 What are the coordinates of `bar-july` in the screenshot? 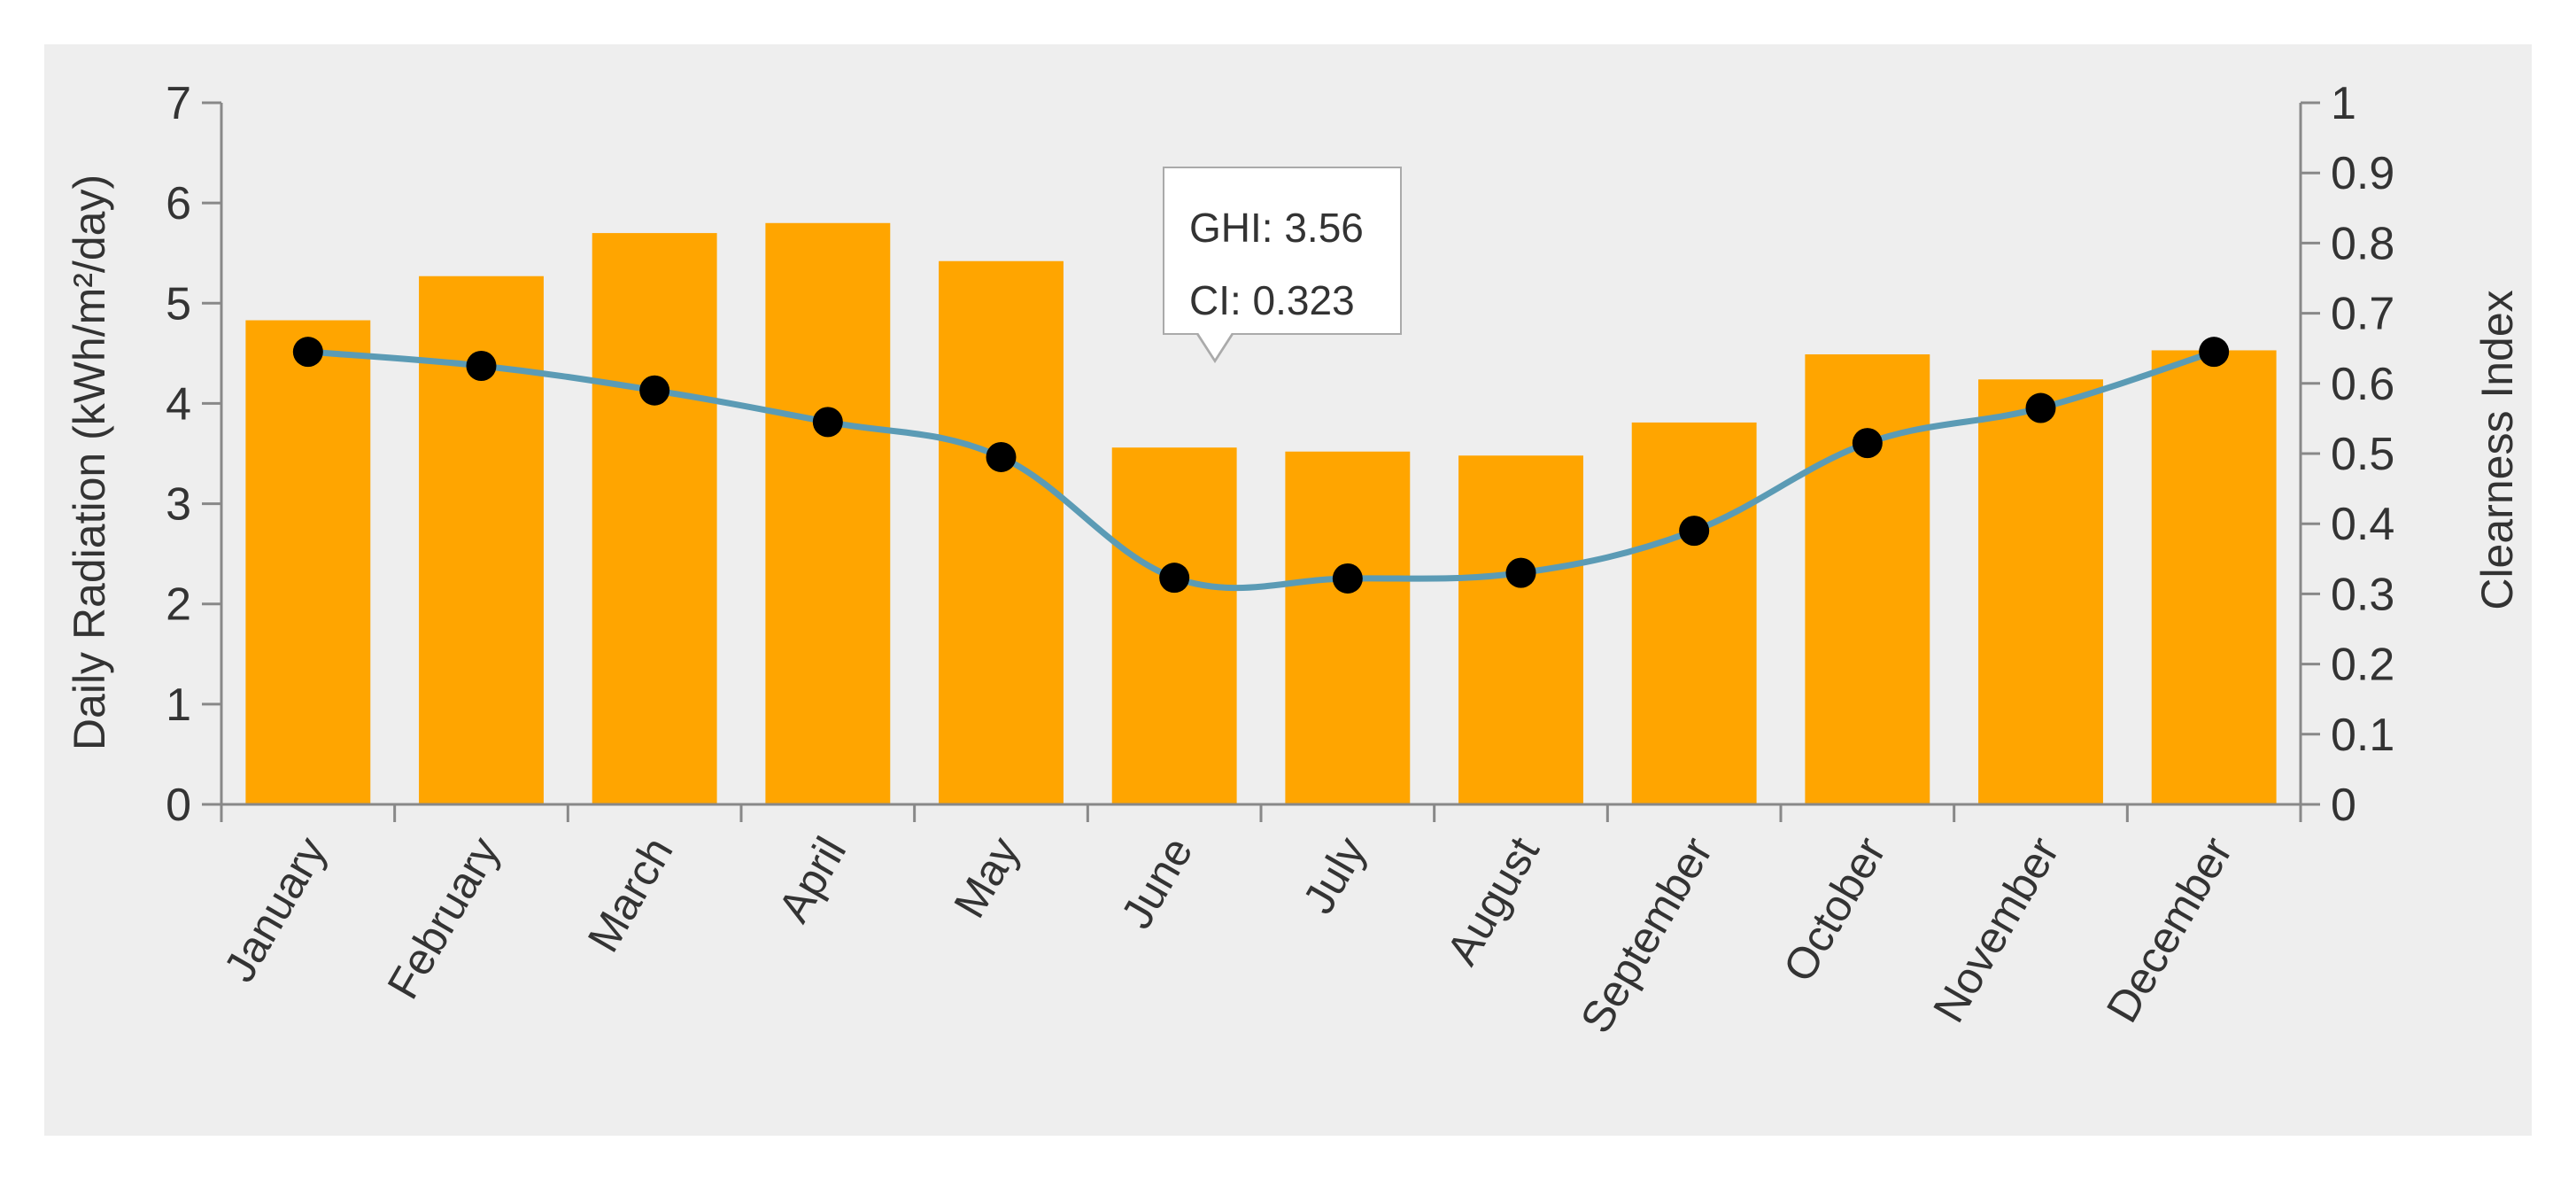 It's located at (1348, 627).